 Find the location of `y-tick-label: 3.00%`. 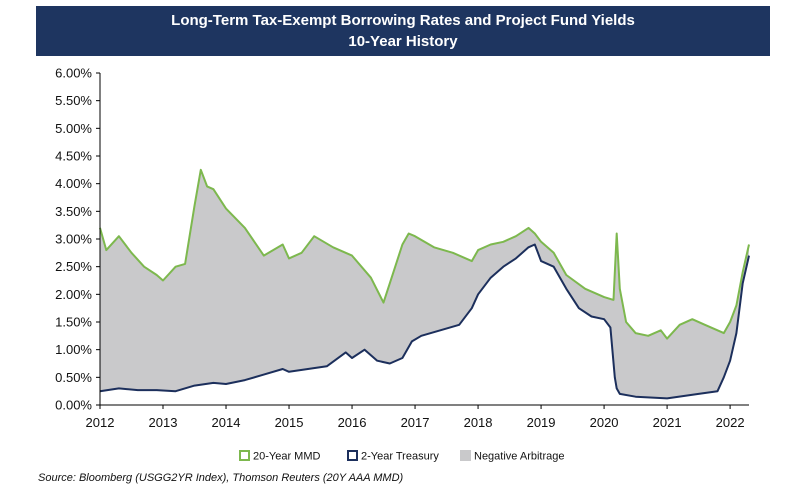

y-tick-label: 3.00% is located at coordinates (73, 239).